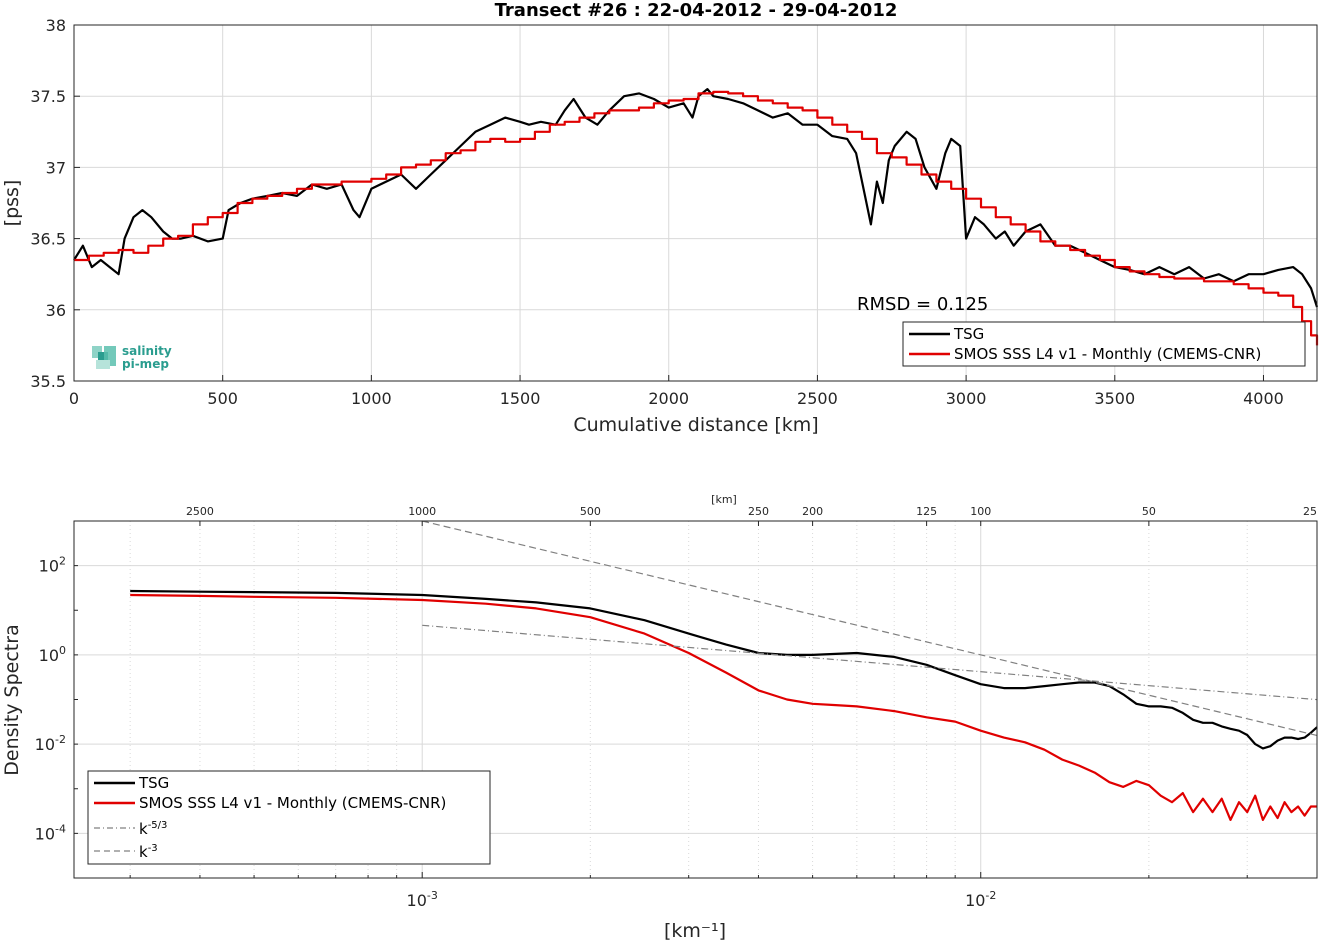 The image size is (1326, 942). I want to click on chart1-ylabel: [pss], so click(12, 203).